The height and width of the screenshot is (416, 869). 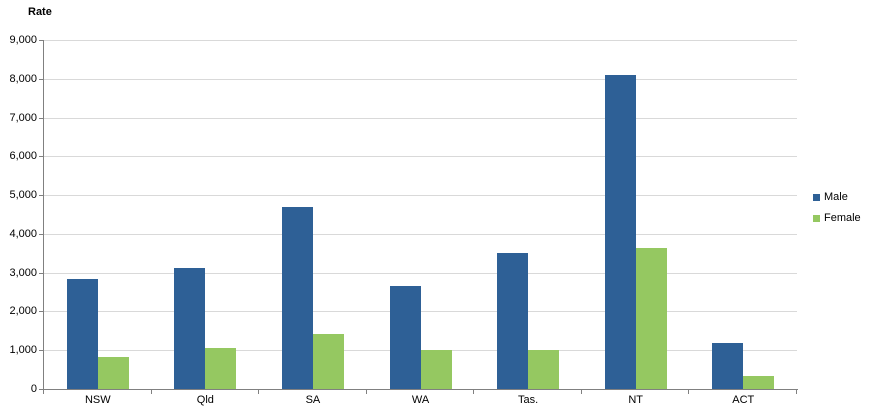 I want to click on legend: Male Female, so click(x=837, y=212).